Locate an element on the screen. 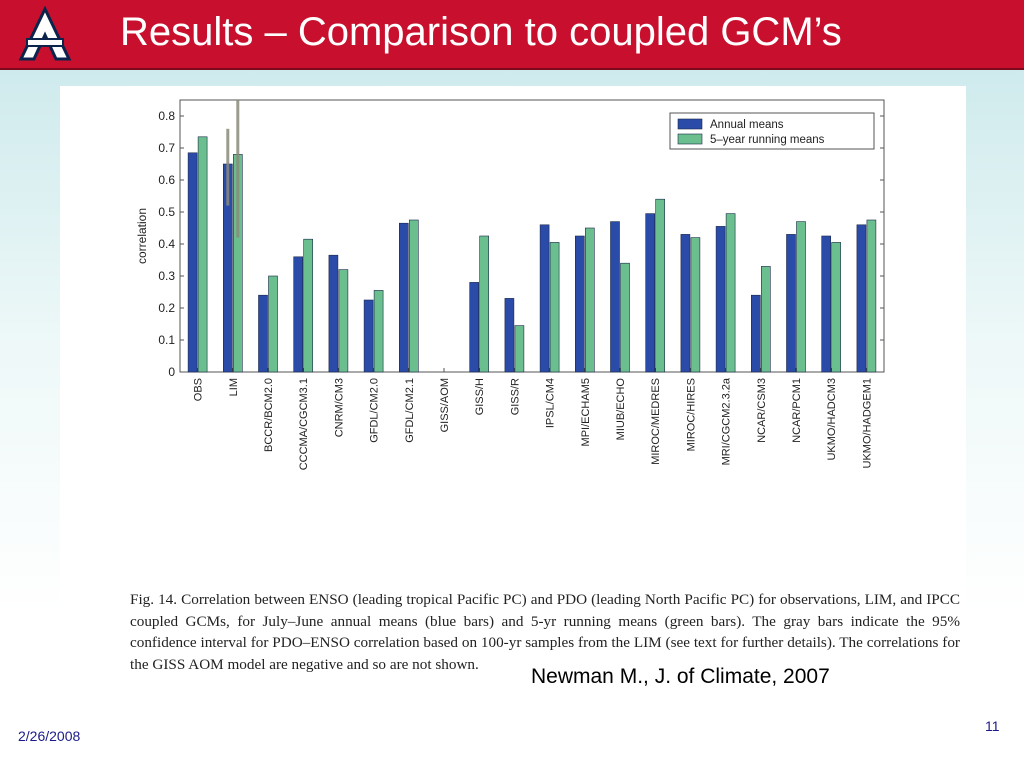 This screenshot has height=768, width=1024. slide-title: Results – Comparison to coupled GCM’s is located at coordinates (481, 32).